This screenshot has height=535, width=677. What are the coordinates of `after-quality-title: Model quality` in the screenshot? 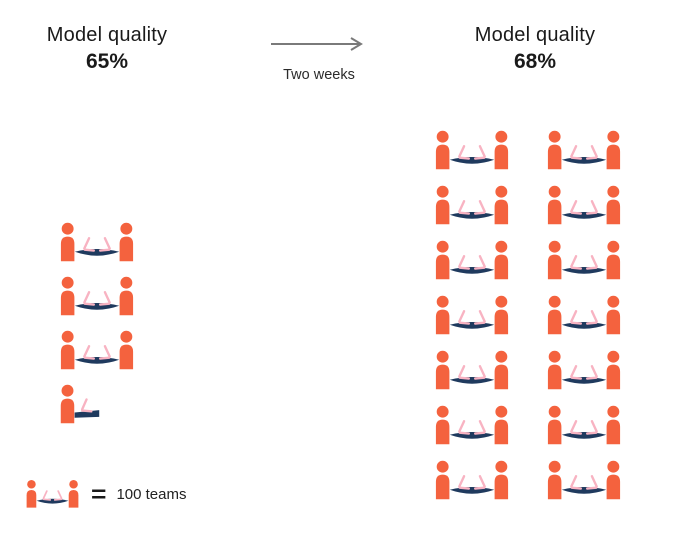 It's located at (535, 35).